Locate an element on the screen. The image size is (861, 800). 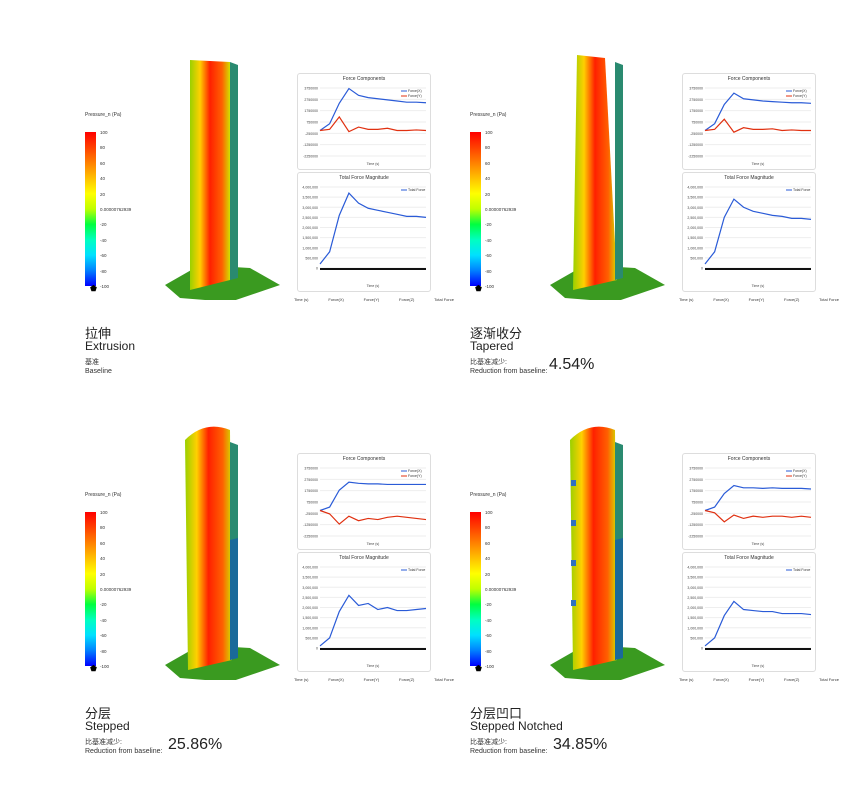
subtitle-cn: 基准 is located at coordinates (92, 362).